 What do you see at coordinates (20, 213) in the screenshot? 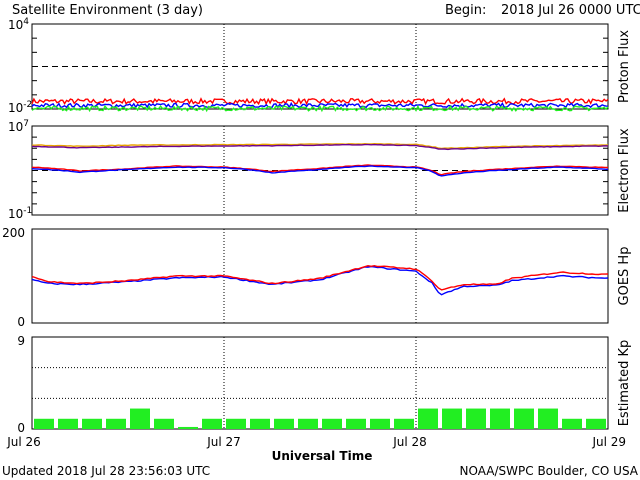
I see `y-tick-label: 10⁻¹` at bounding box center [20, 213].